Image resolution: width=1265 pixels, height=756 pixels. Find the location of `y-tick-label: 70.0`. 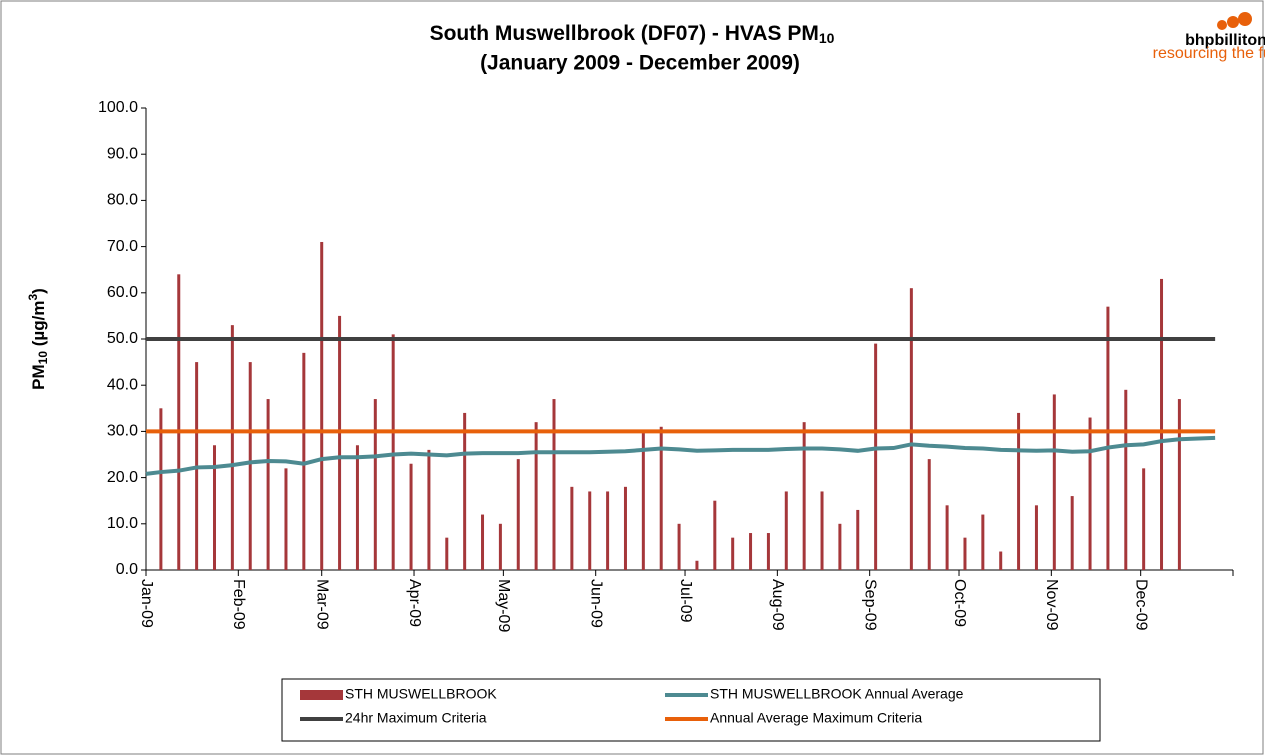

y-tick-label: 70.0 is located at coordinates (122, 246).